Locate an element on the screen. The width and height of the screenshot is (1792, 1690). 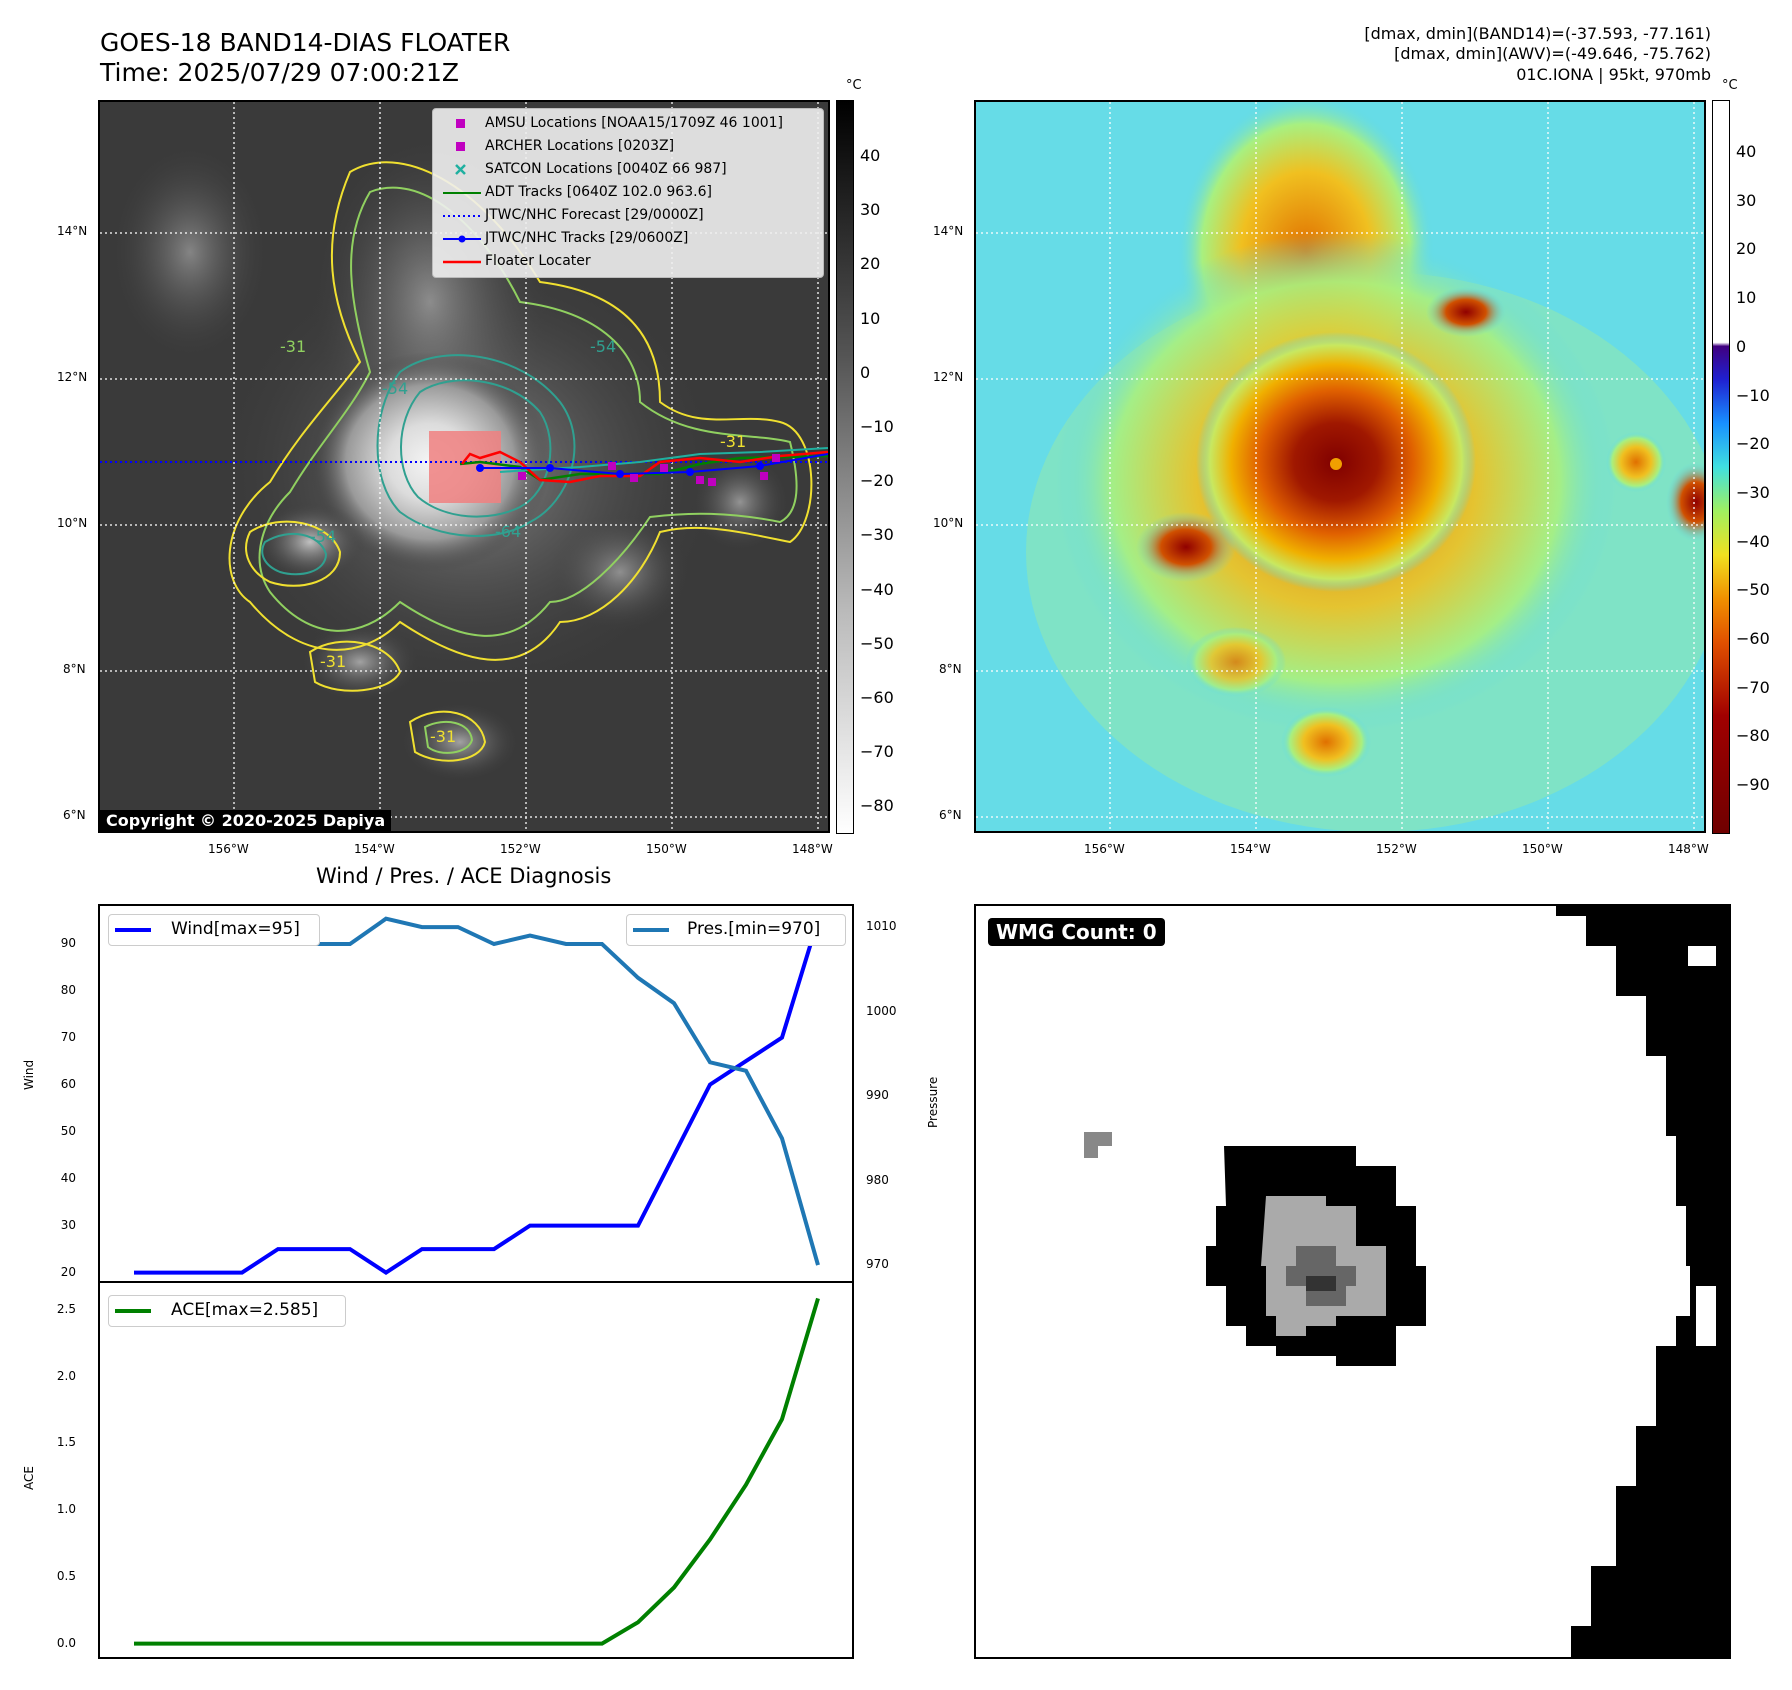
axis-tick-label: 40 is located at coordinates (68, 1177).